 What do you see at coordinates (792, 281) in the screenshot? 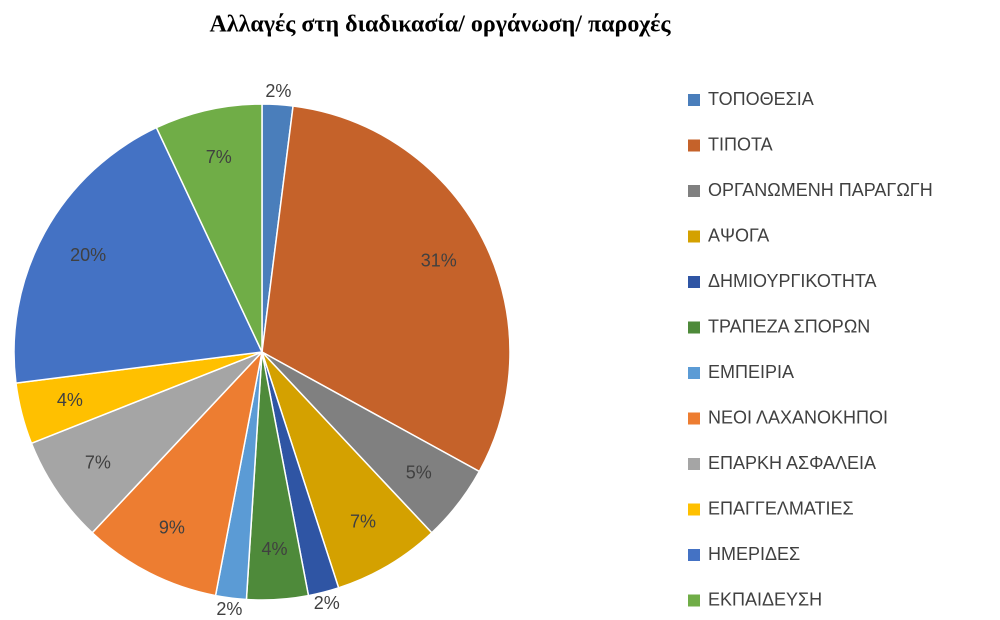
I see `legend-label: ΔΗΜΙΟΥΡΓΙΚΟΤΗΤΑ` at bounding box center [792, 281].